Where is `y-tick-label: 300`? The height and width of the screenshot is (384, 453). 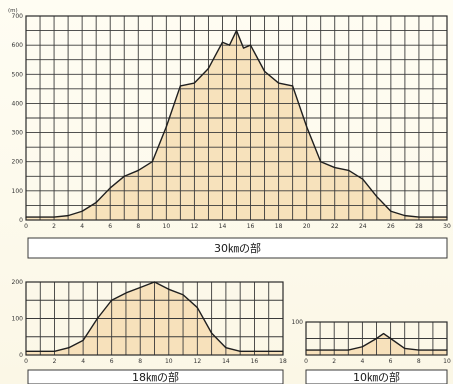
y-tick-label: 300 is located at coordinates (18, 133).